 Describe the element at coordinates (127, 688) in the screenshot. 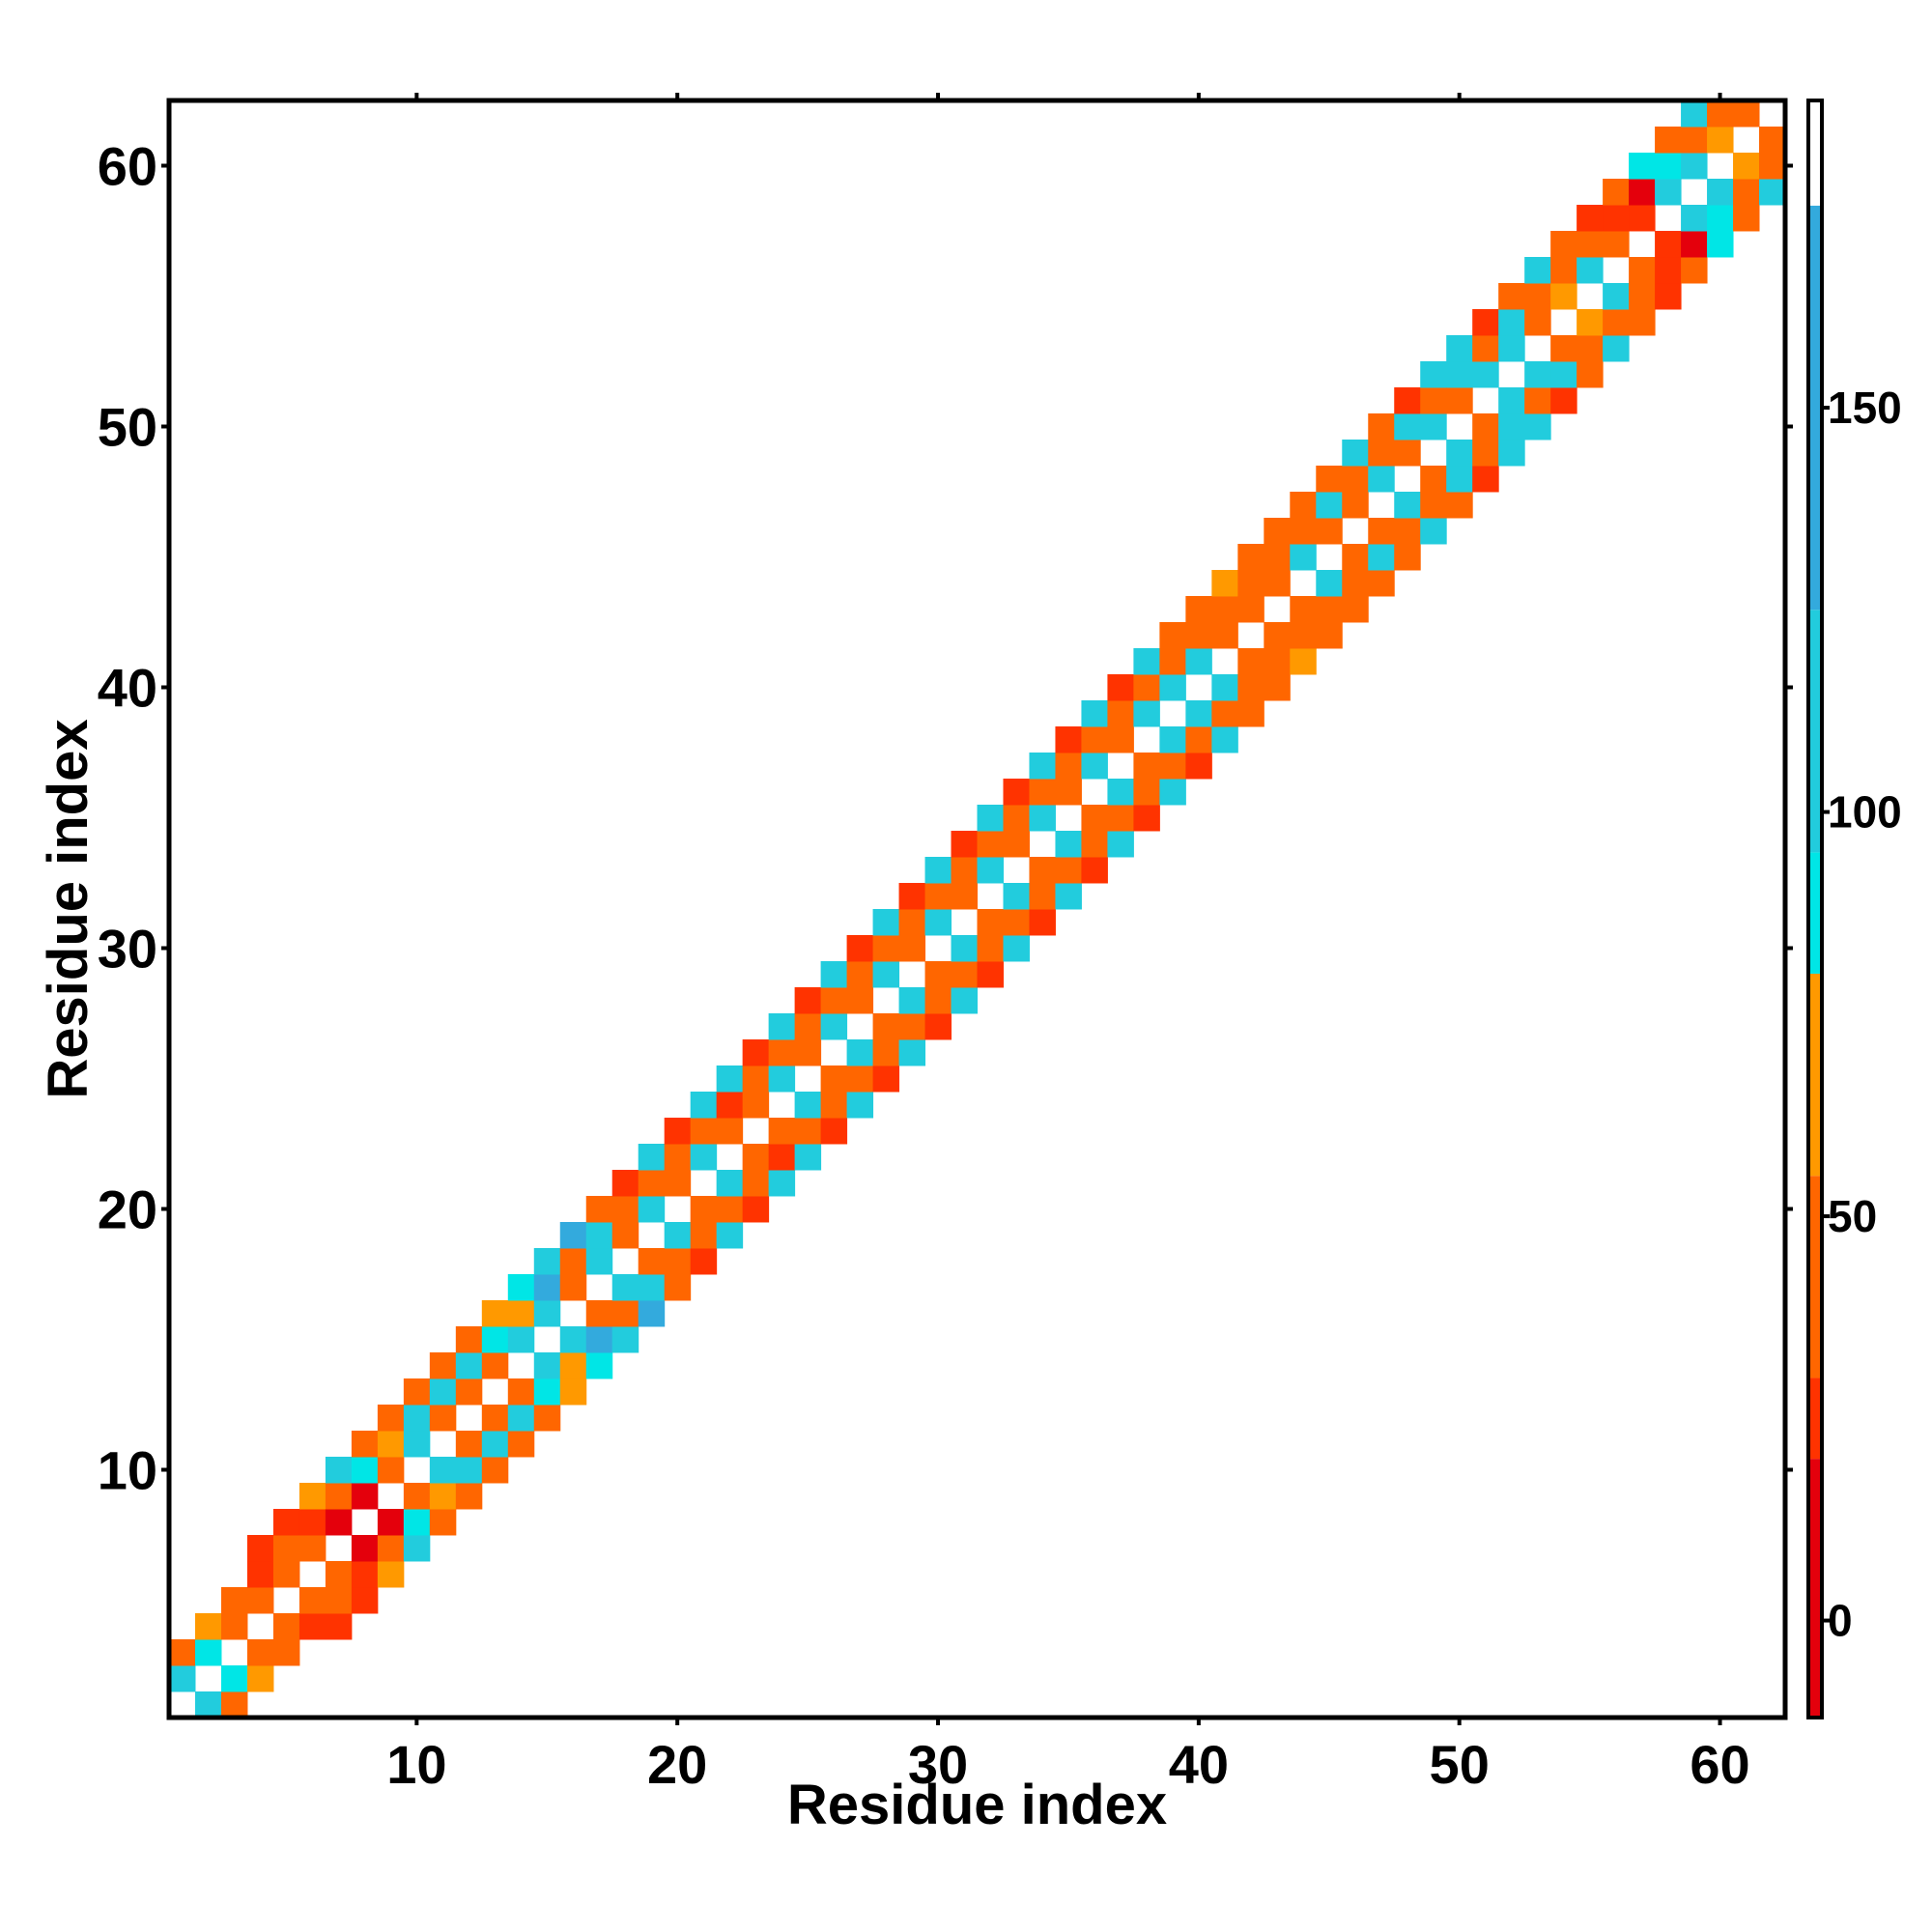

I see `y-tick-label: 40` at that location.